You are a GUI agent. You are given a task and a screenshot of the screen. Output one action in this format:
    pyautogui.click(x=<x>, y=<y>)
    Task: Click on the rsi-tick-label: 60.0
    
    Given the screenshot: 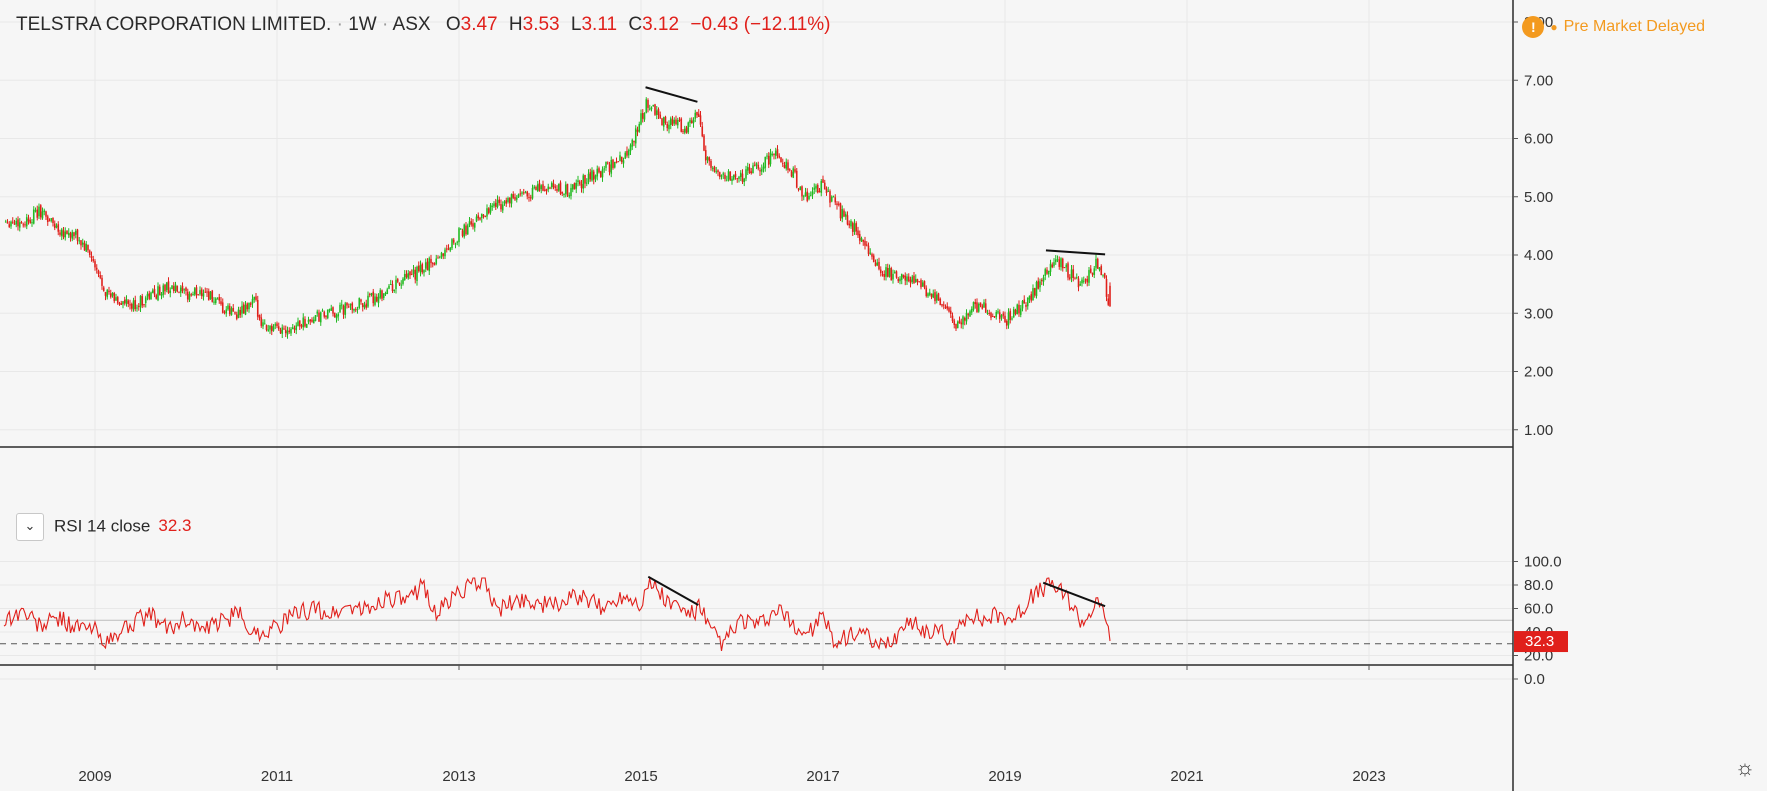 What is the action you would take?
    pyautogui.click(x=1538, y=609)
    